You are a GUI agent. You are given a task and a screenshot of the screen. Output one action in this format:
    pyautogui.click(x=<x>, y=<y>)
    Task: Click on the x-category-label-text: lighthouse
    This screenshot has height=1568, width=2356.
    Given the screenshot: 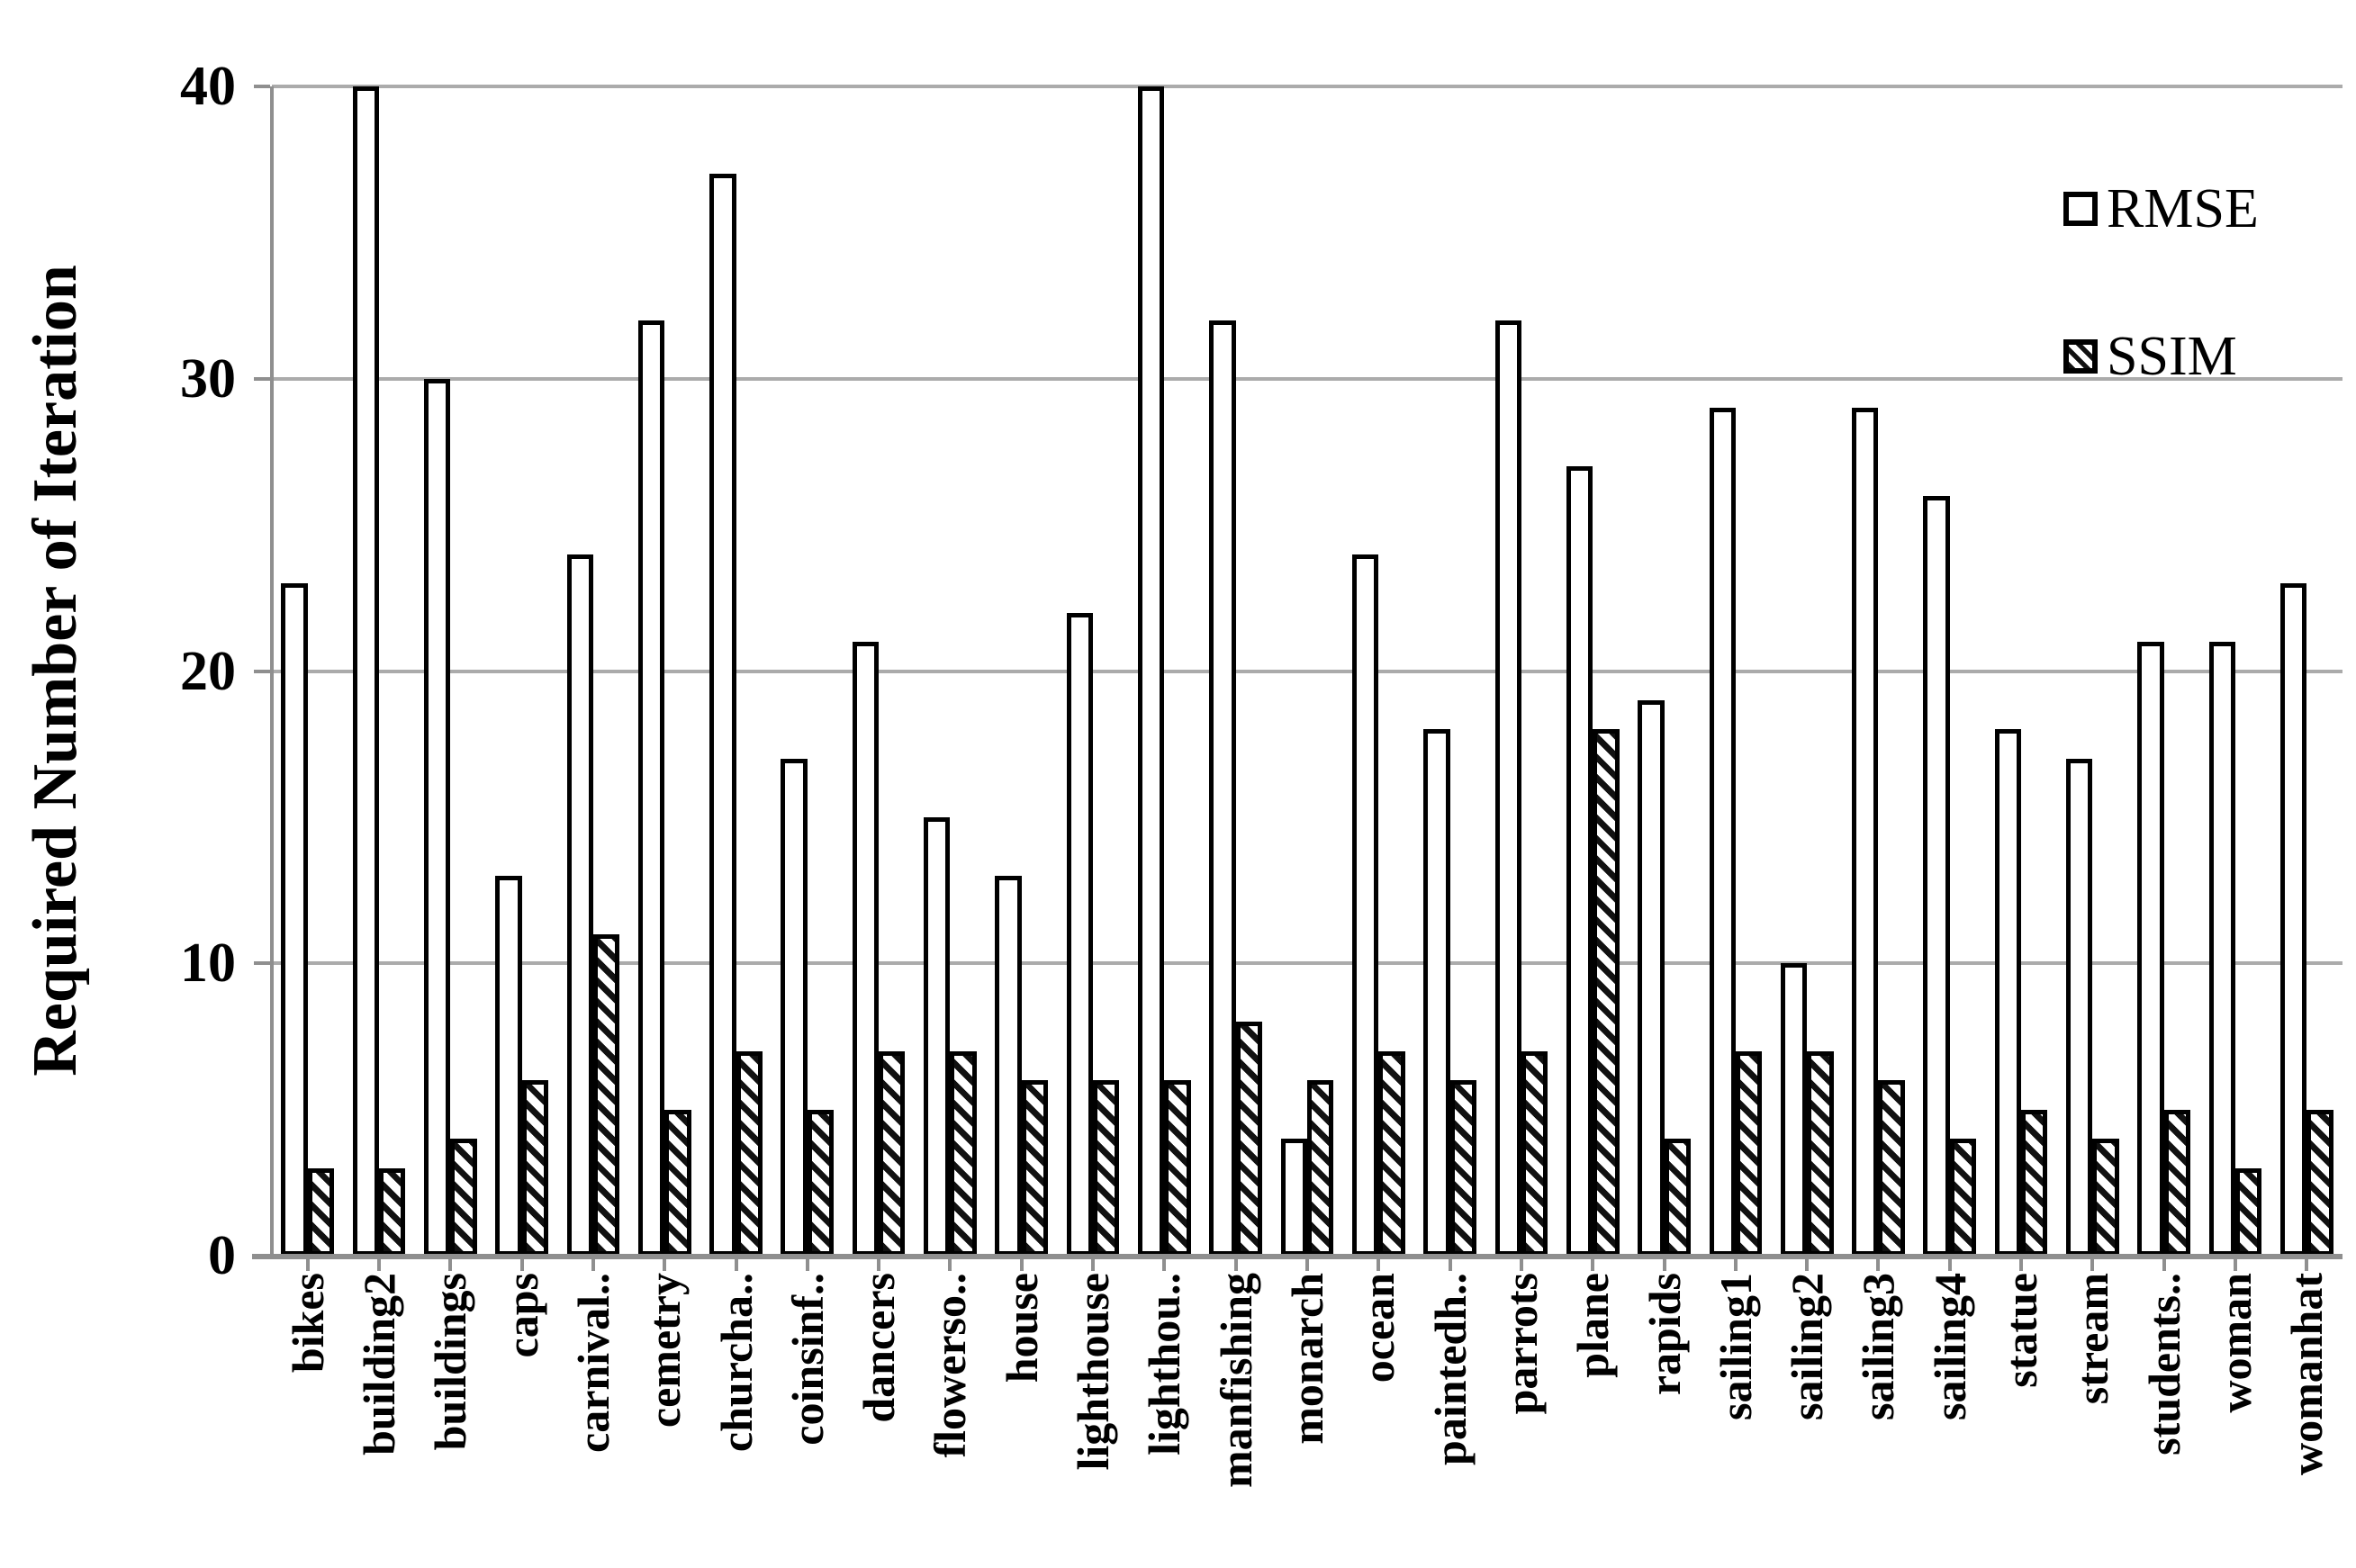 What is the action you would take?
    pyautogui.click(x=1094, y=1372)
    